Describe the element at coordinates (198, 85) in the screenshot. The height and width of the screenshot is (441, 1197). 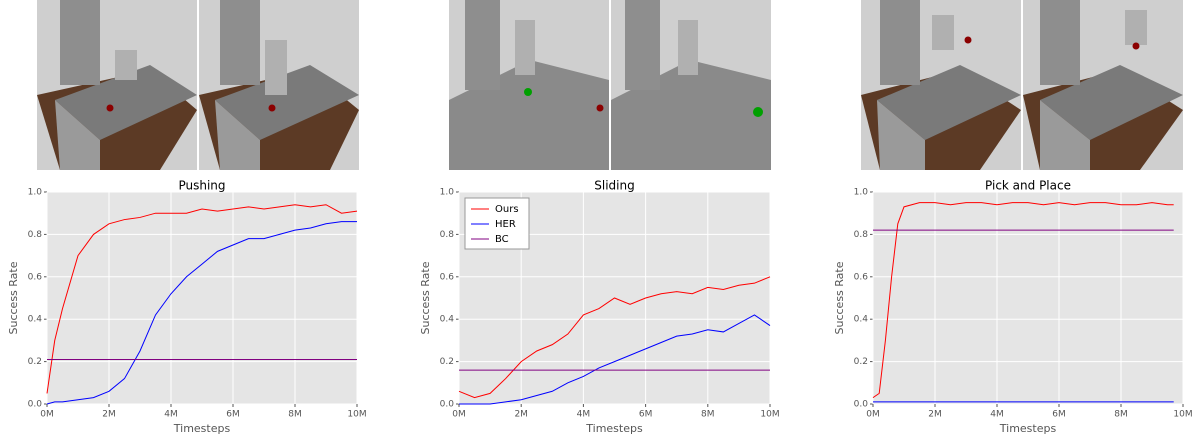
I see `render-pushing` at that location.